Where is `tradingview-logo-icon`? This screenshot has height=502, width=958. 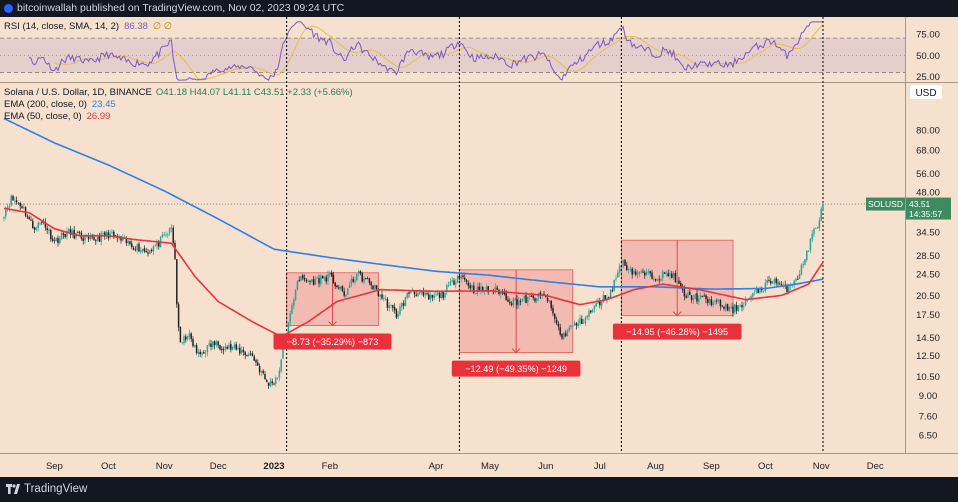
tradingview-logo-icon is located at coordinates (13, 489).